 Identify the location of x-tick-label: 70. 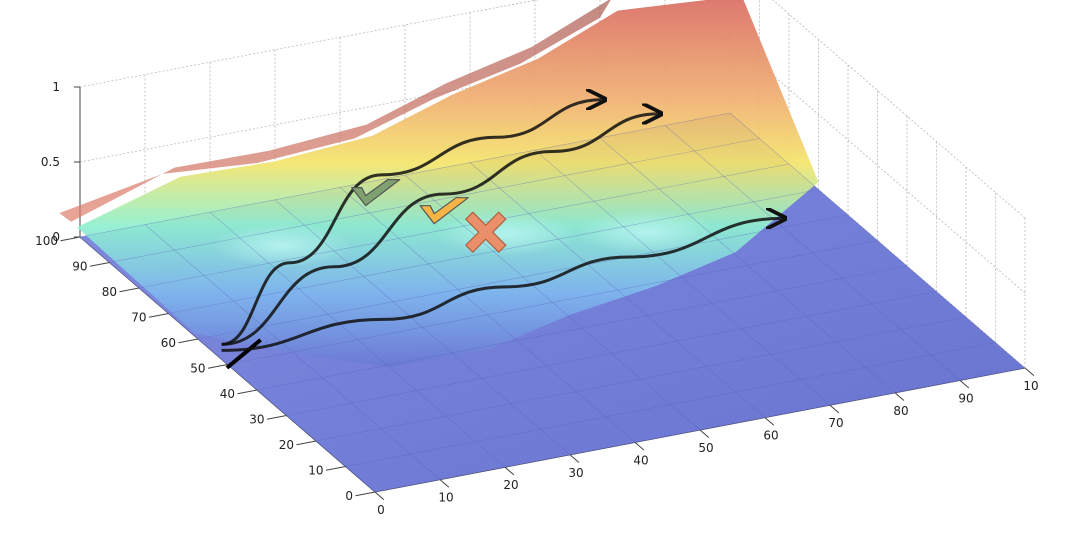
(835, 423).